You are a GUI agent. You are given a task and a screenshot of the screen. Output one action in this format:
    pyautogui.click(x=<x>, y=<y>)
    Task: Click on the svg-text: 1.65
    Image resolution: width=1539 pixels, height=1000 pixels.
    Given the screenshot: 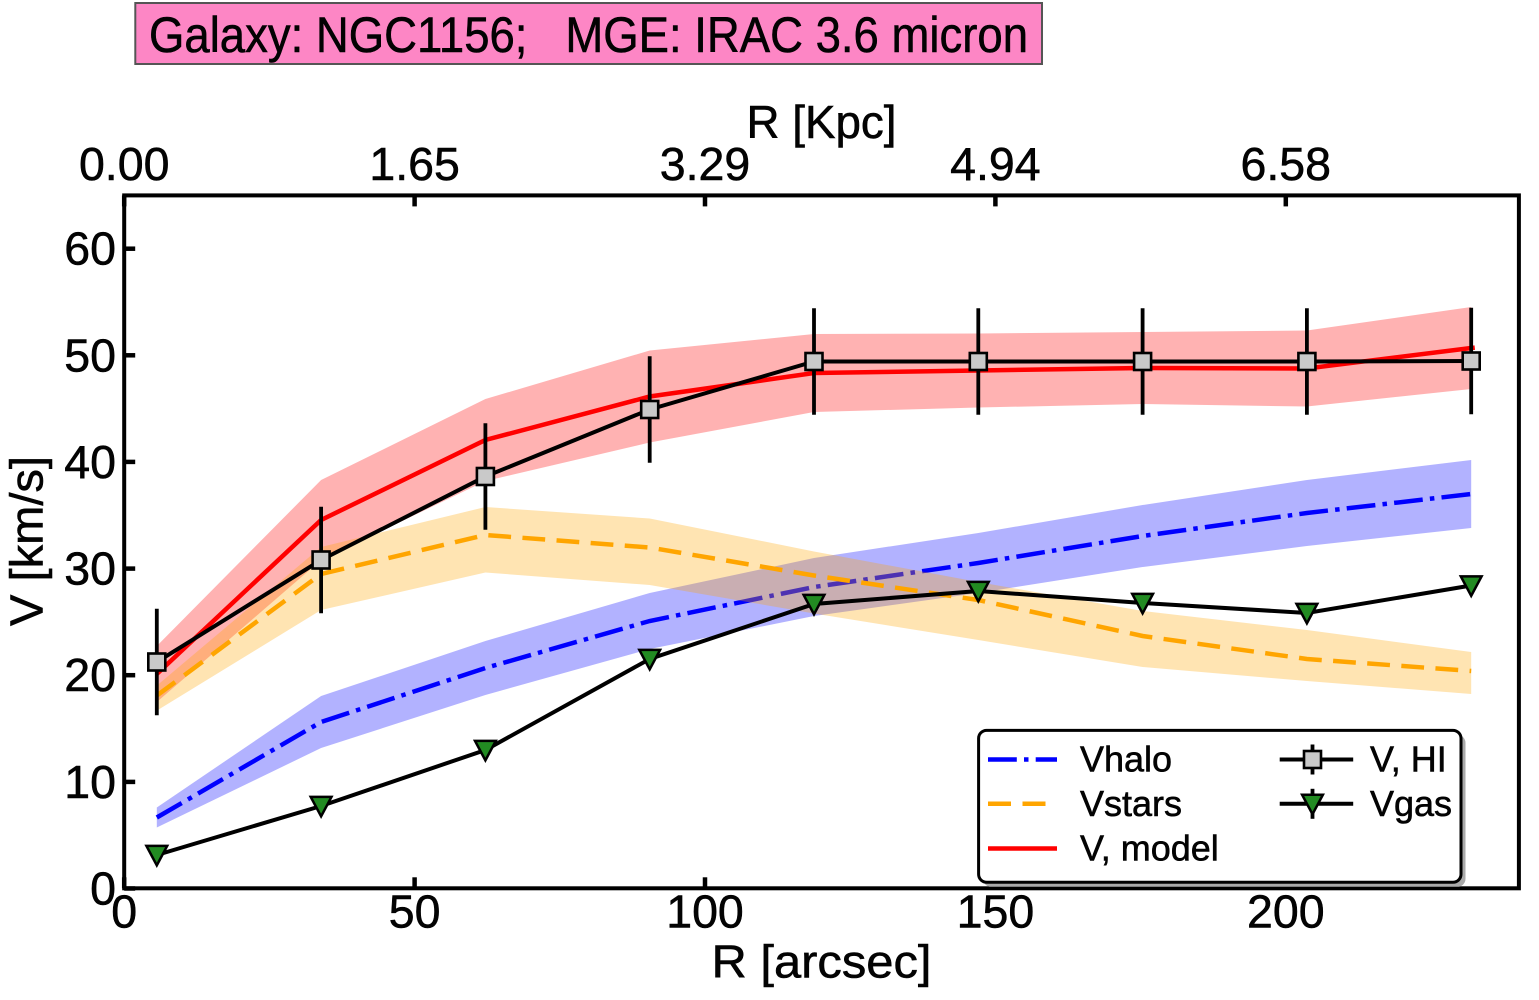 What is the action you would take?
    pyautogui.click(x=414, y=164)
    